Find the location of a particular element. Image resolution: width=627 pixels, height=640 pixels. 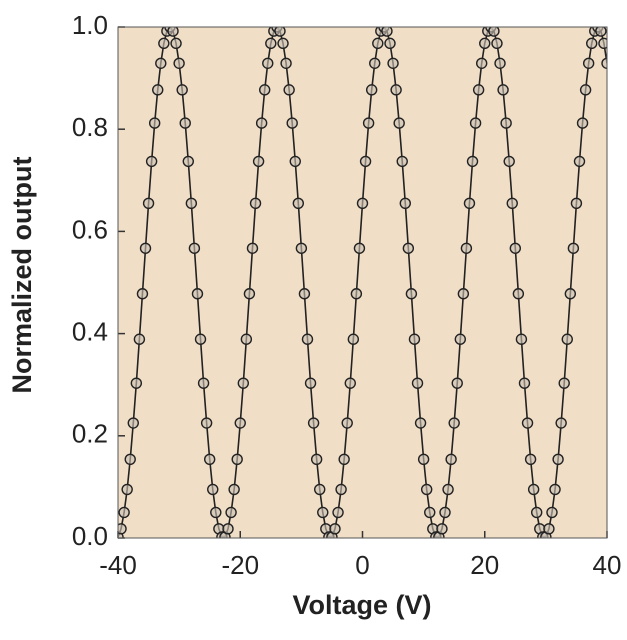

y-tick-label: 0.0 is located at coordinates (90, 536).